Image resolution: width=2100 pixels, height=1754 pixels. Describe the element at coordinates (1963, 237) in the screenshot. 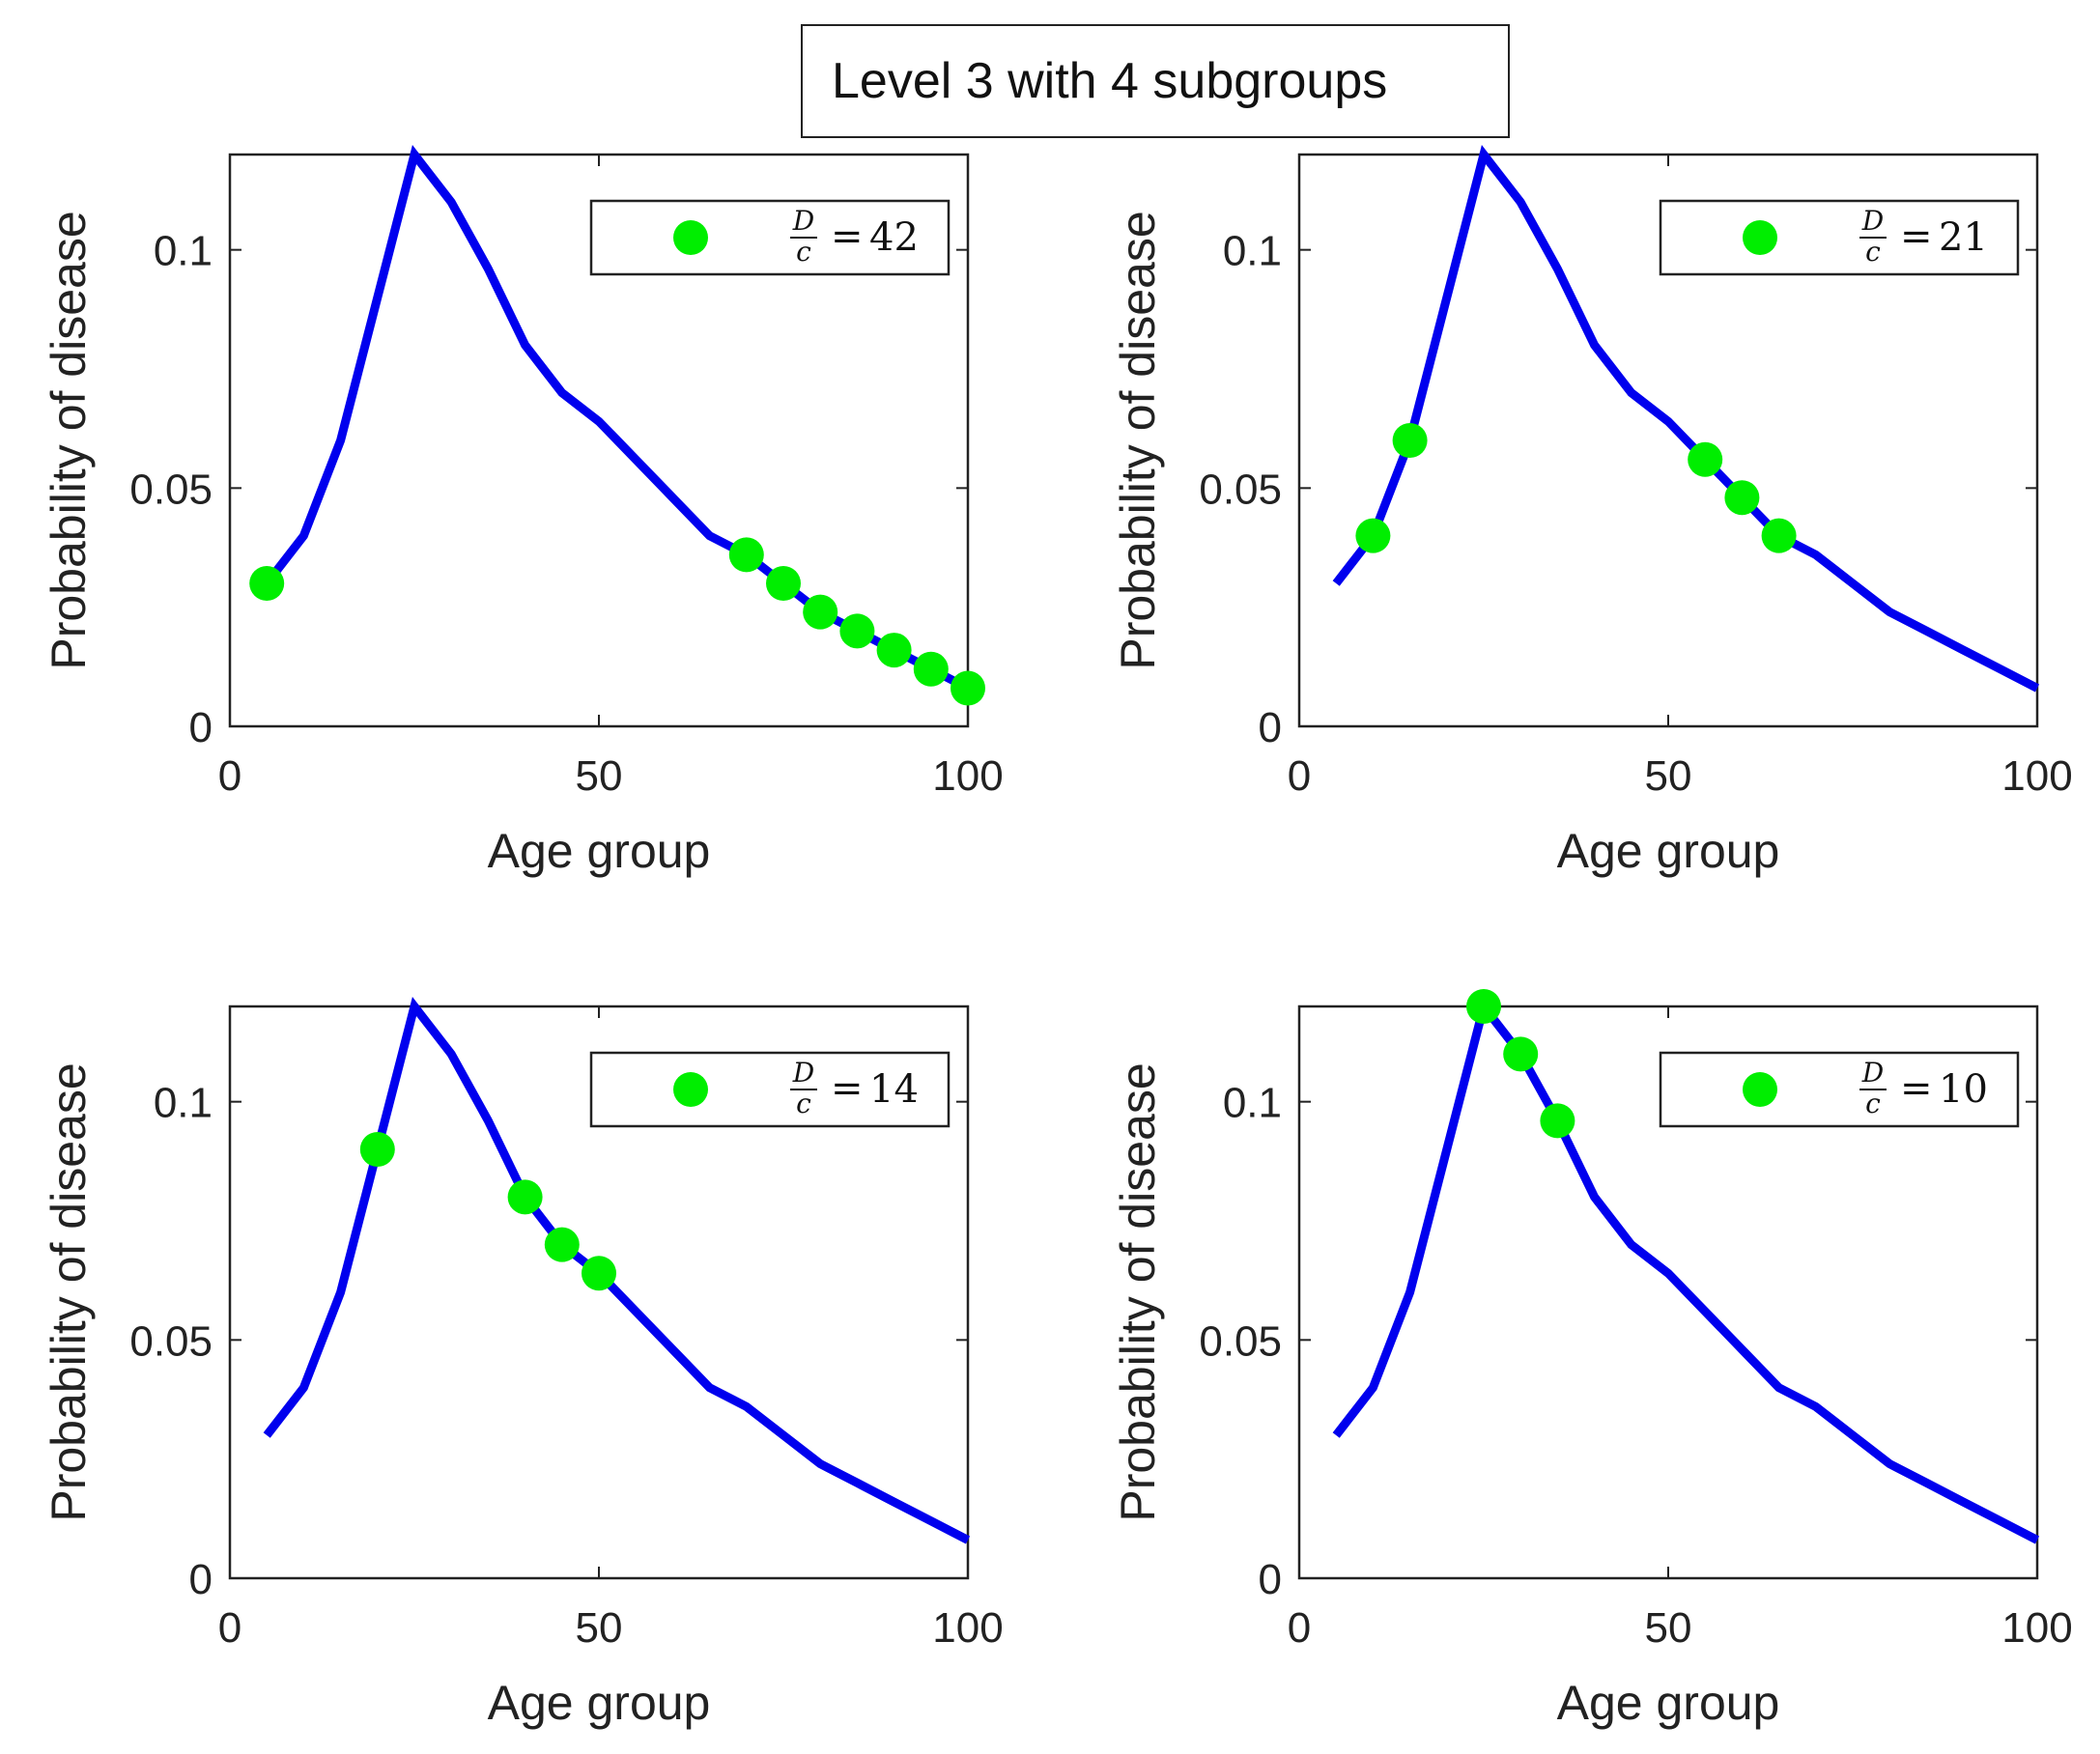

I see `legend-value: 21` at that location.